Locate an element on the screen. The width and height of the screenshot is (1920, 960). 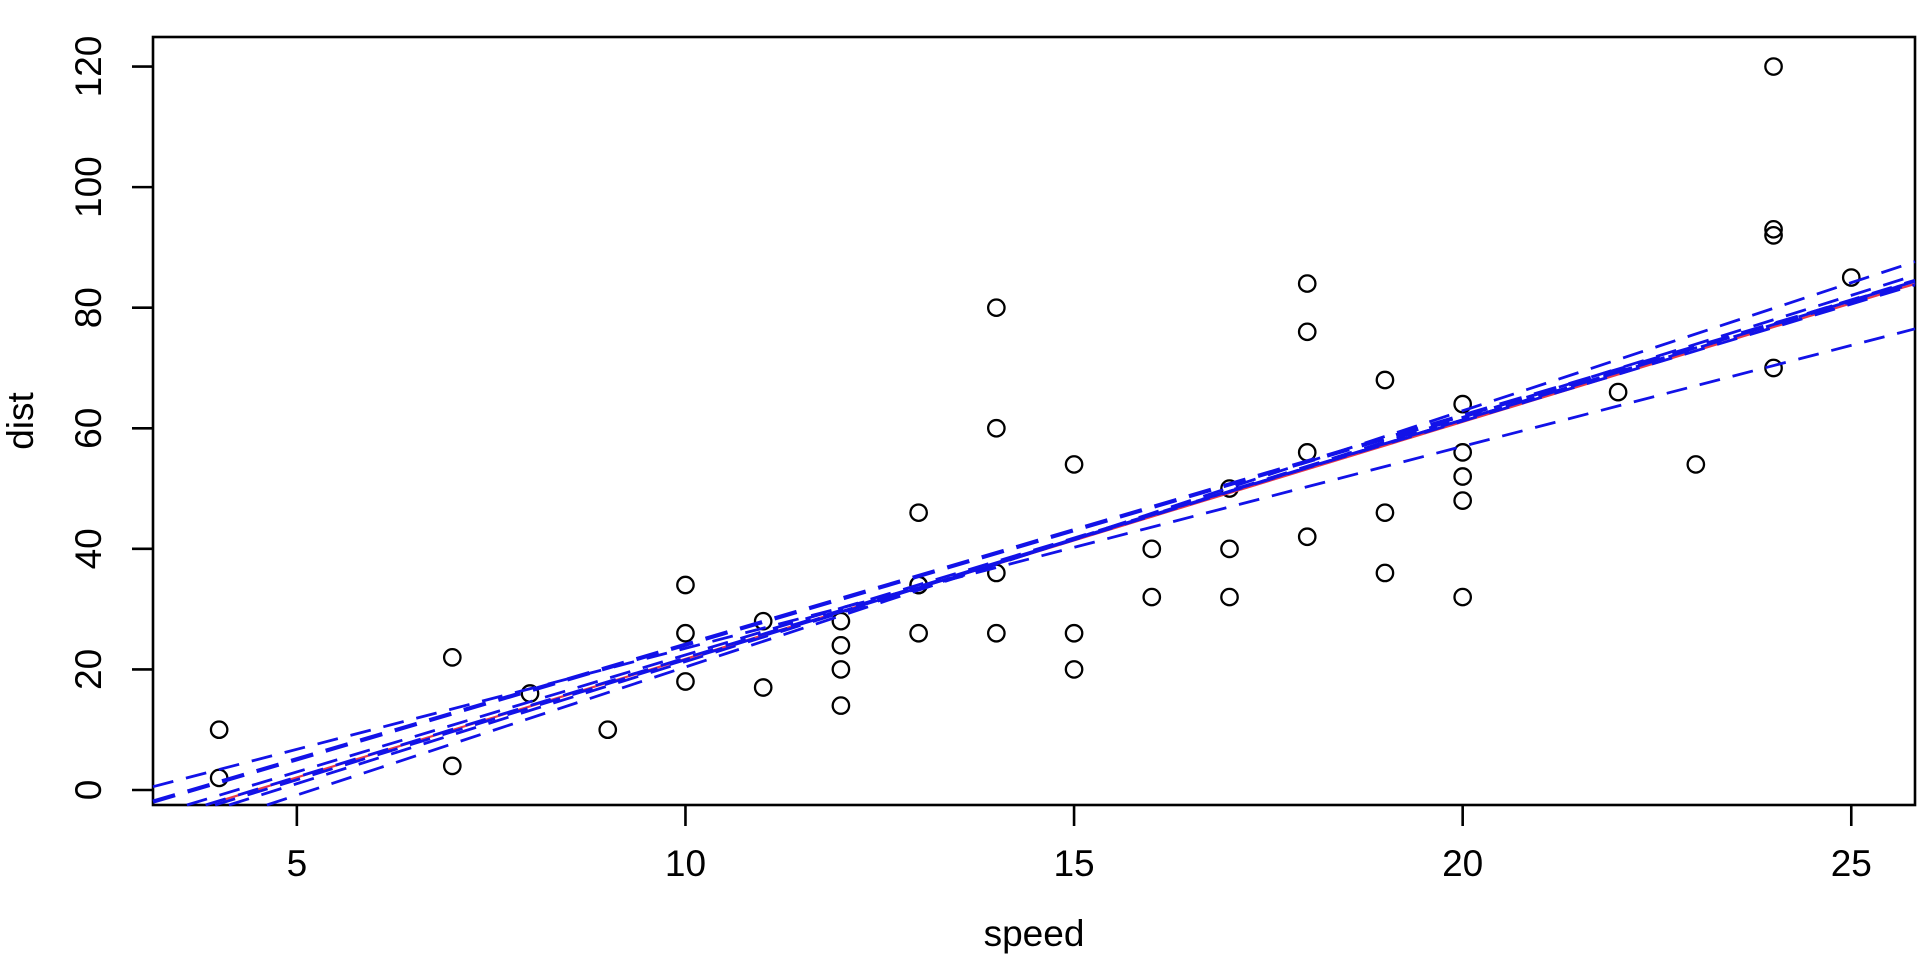
y-tick-label: 0 is located at coordinates (88, 790).